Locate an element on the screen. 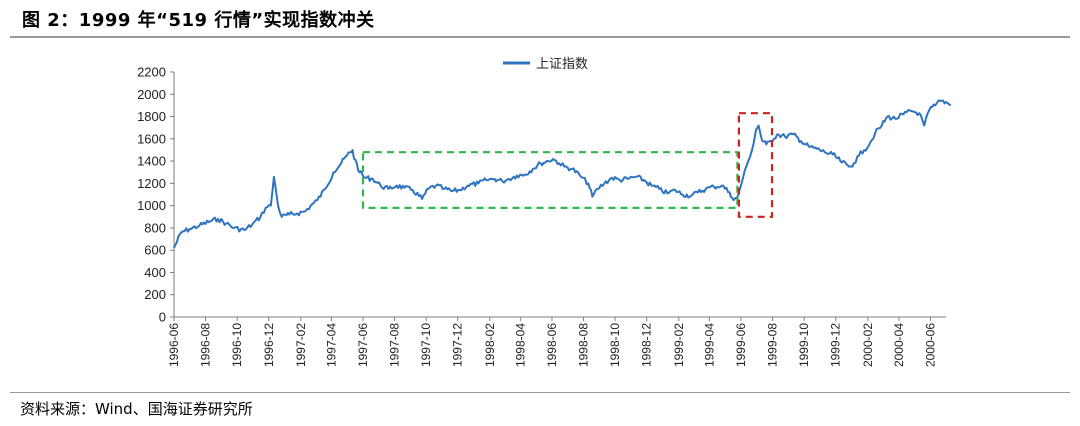 The height and width of the screenshot is (426, 1080). x-tick-label: 1999-06 is located at coordinates (741, 345).